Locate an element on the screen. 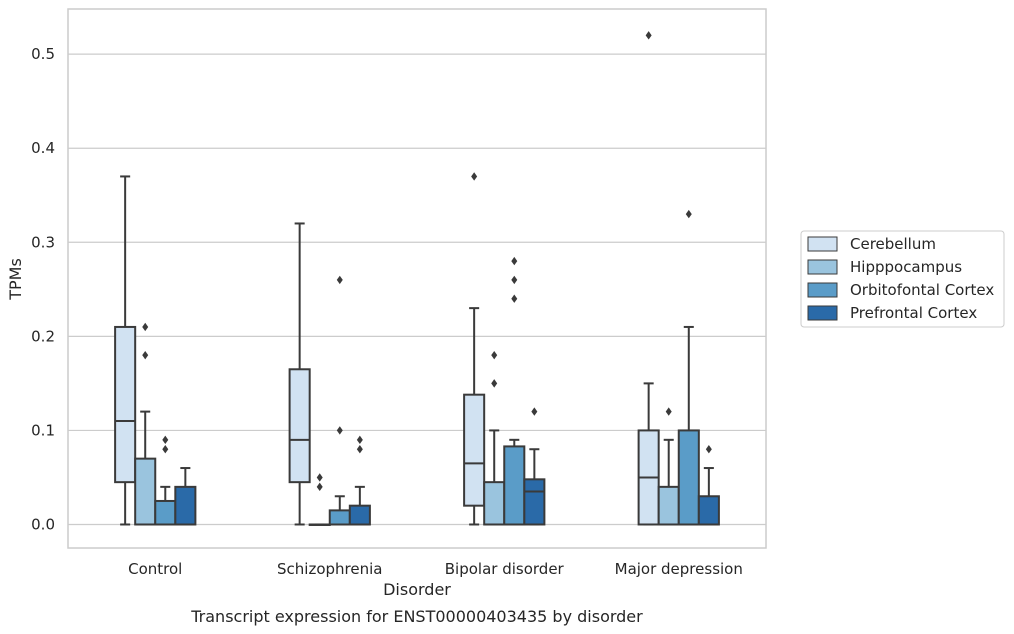 Image resolution: width=1014 pixels, height=634 pixels. y-tick-label: 0.4 is located at coordinates (43, 148).